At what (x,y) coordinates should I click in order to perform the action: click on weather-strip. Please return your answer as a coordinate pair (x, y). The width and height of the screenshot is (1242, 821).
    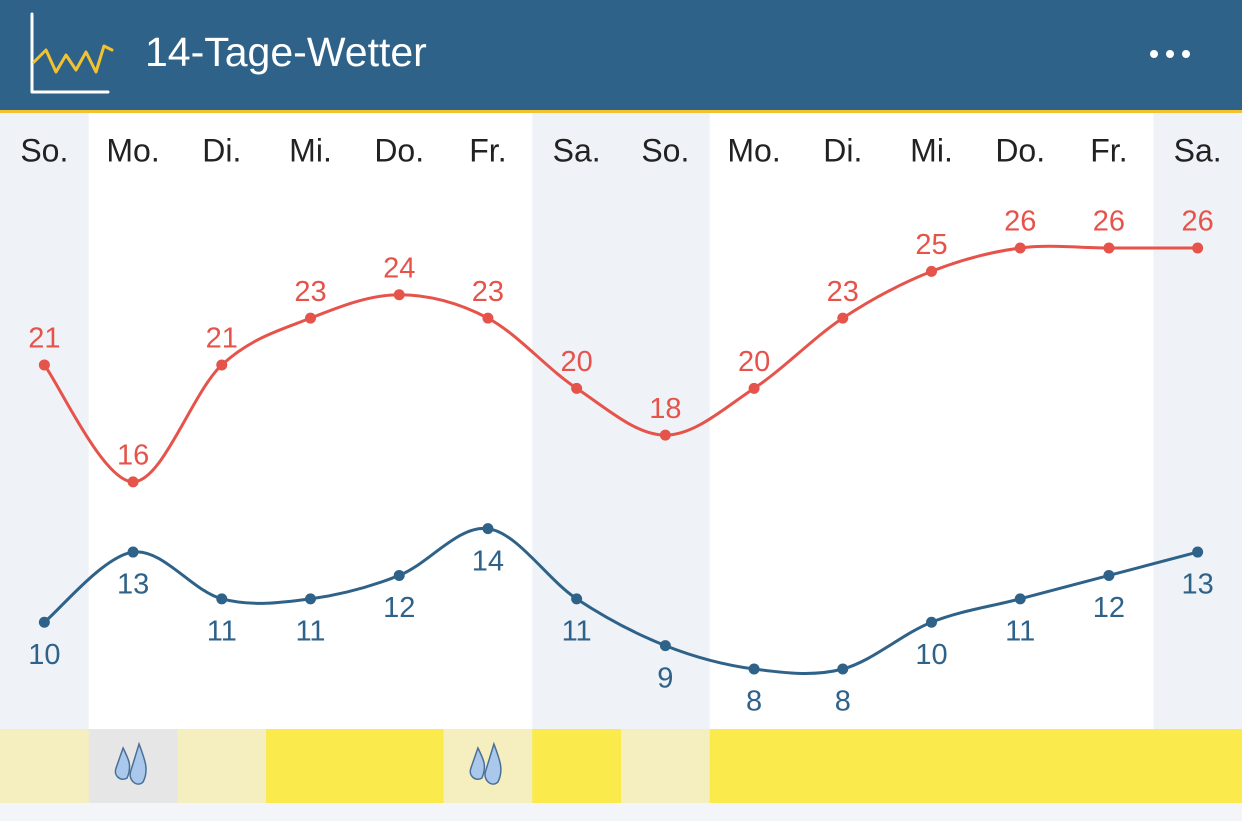
    Looking at the image, I should click on (621, 766).